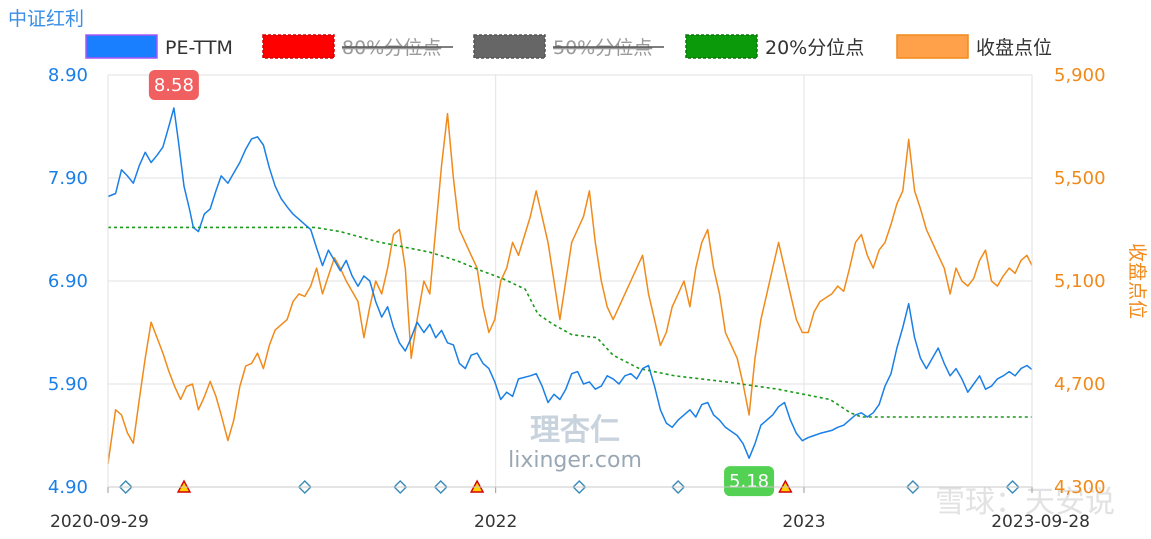 This screenshot has height=539, width=1151. What do you see at coordinates (99, 522) in the screenshot?
I see `x-tick-label: 2020-09-29` at bounding box center [99, 522].